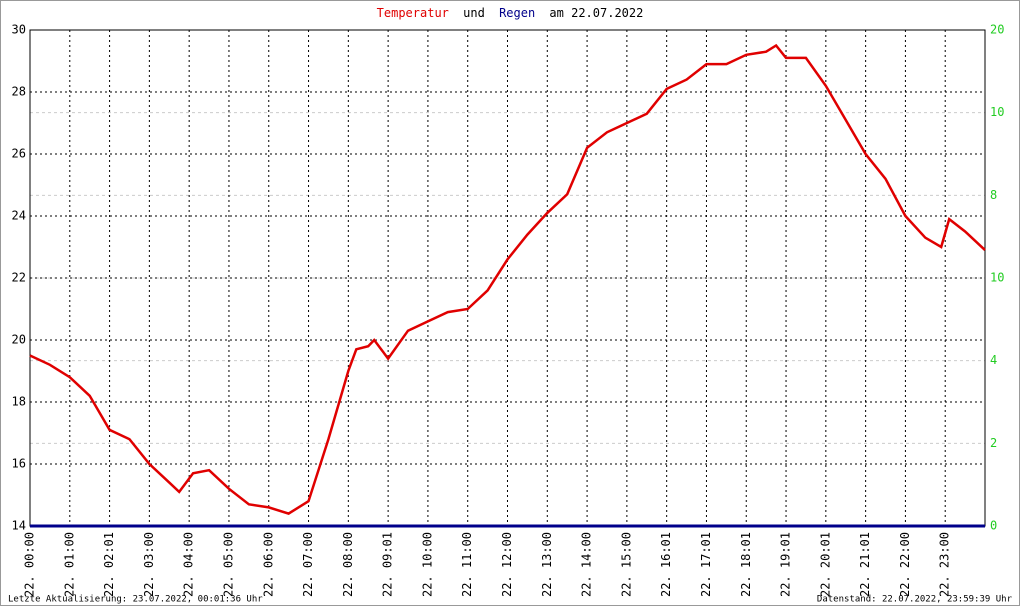  Describe the element at coordinates (993, 443) in the screenshot. I see `y2-tick-label: 2` at that location.